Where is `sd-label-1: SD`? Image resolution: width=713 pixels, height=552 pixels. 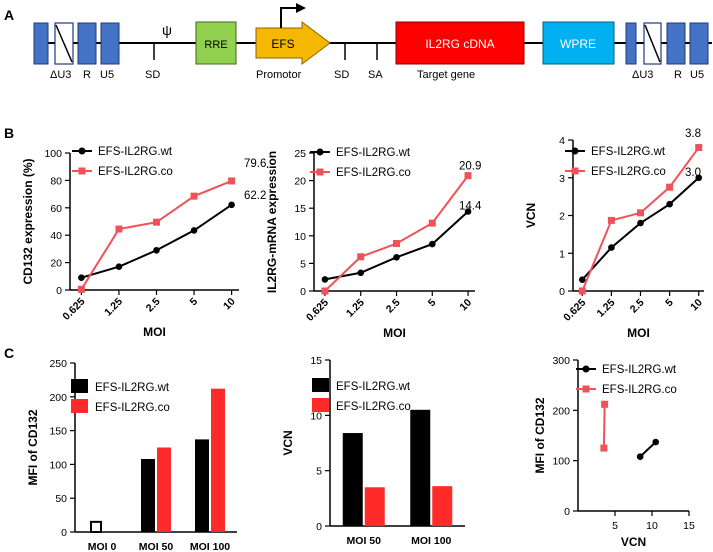
sd-label-1: SD is located at coordinates (152, 75).